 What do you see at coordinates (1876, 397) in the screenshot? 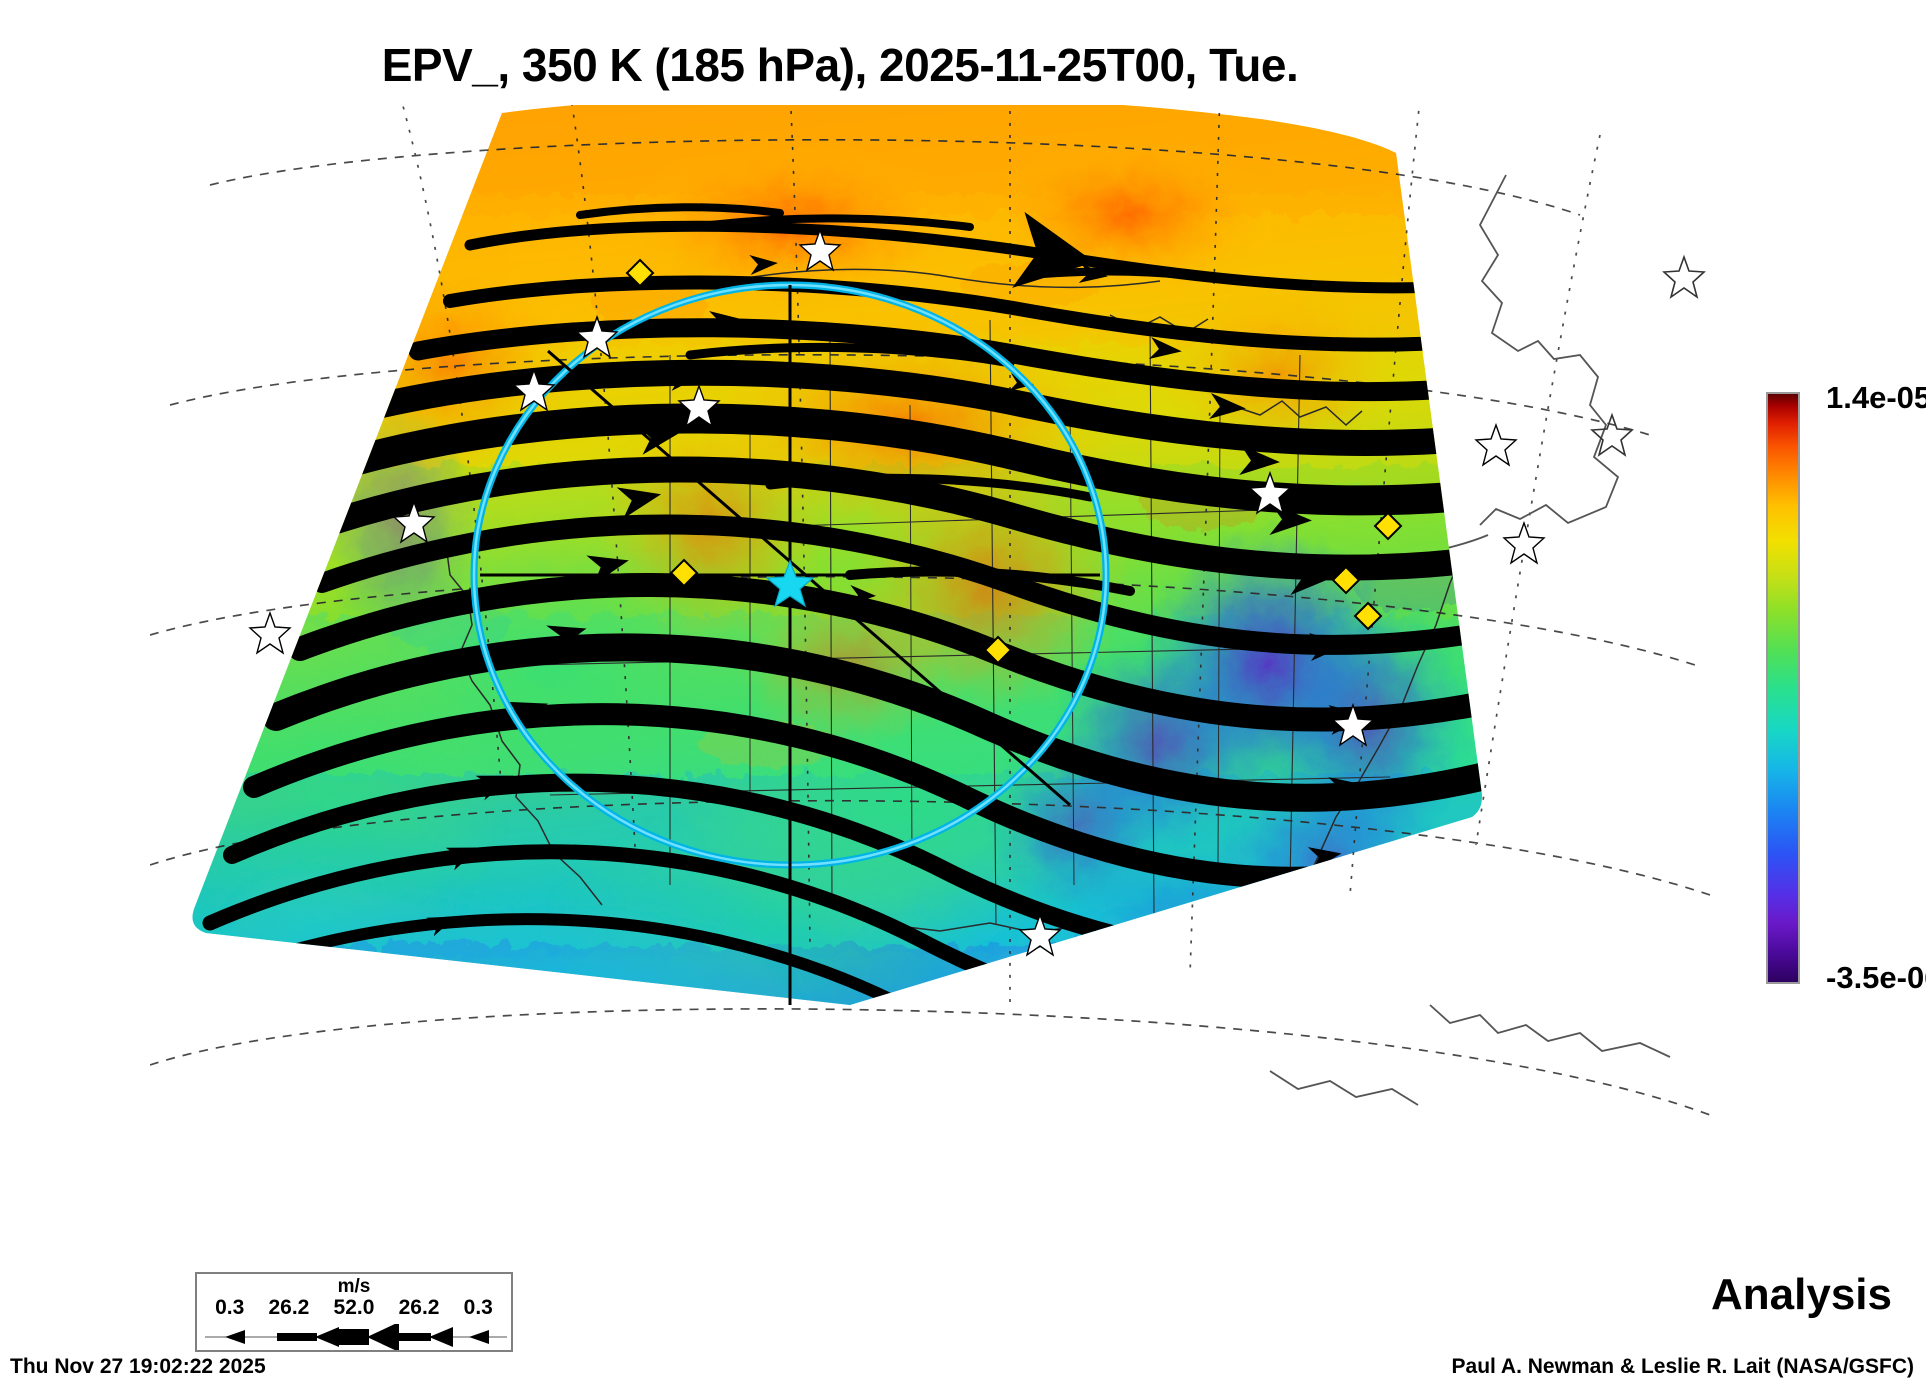
I see `colorbar-max-label: 1.4e-05` at bounding box center [1876, 397].